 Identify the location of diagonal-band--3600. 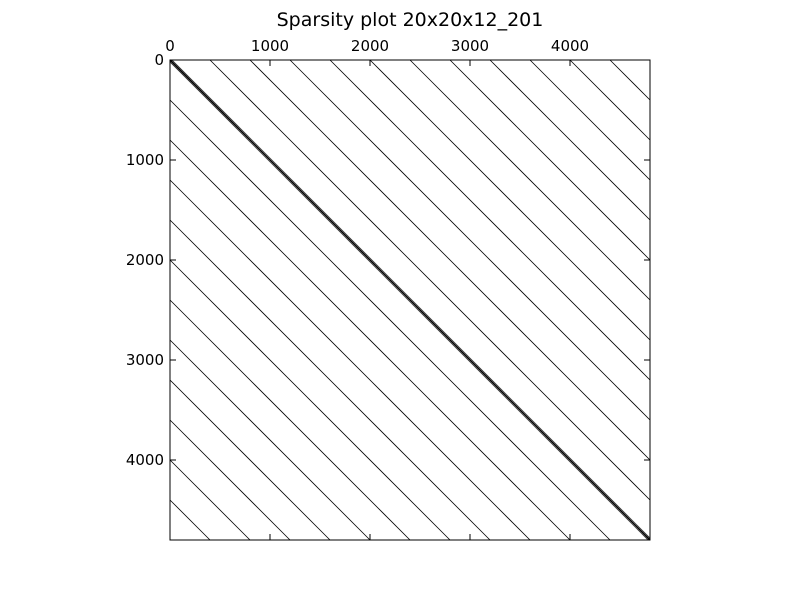
(230, 480).